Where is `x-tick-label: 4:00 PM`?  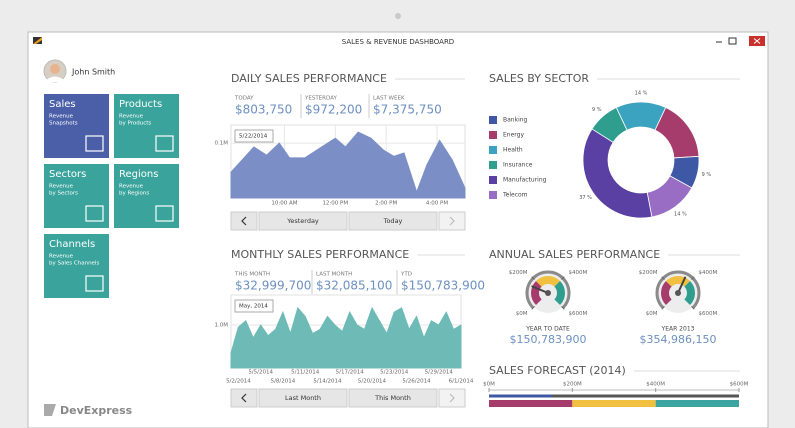
x-tick-label: 4:00 PM is located at coordinates (437, 204).